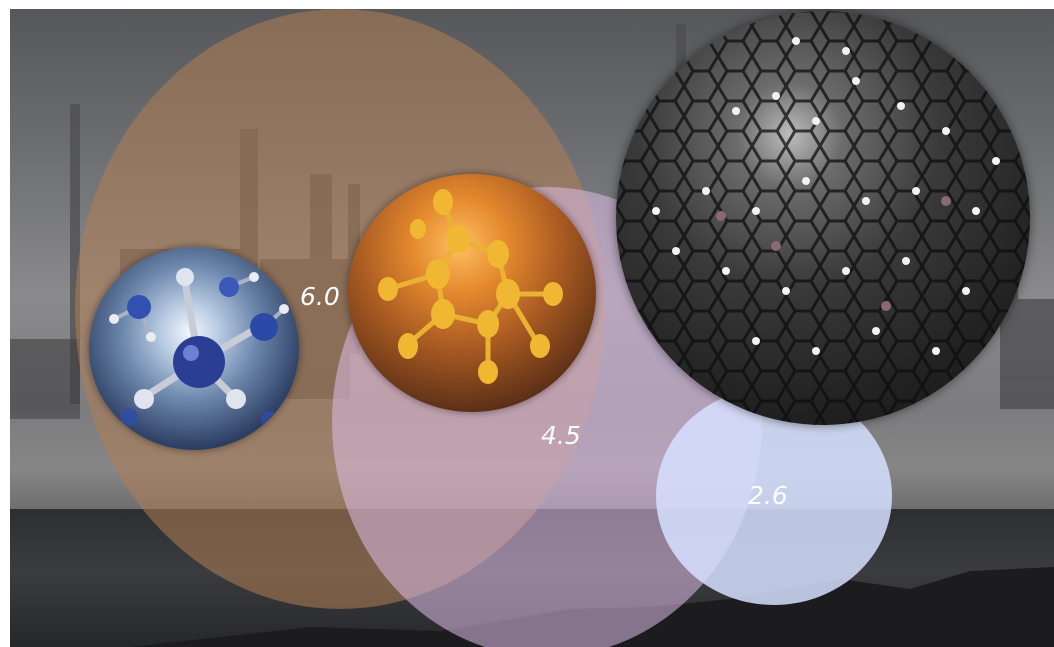 The width and height of the screenshot is (1054, 647). I want to click on value-label-amber-sphere: 4.5, so click(561, 435).